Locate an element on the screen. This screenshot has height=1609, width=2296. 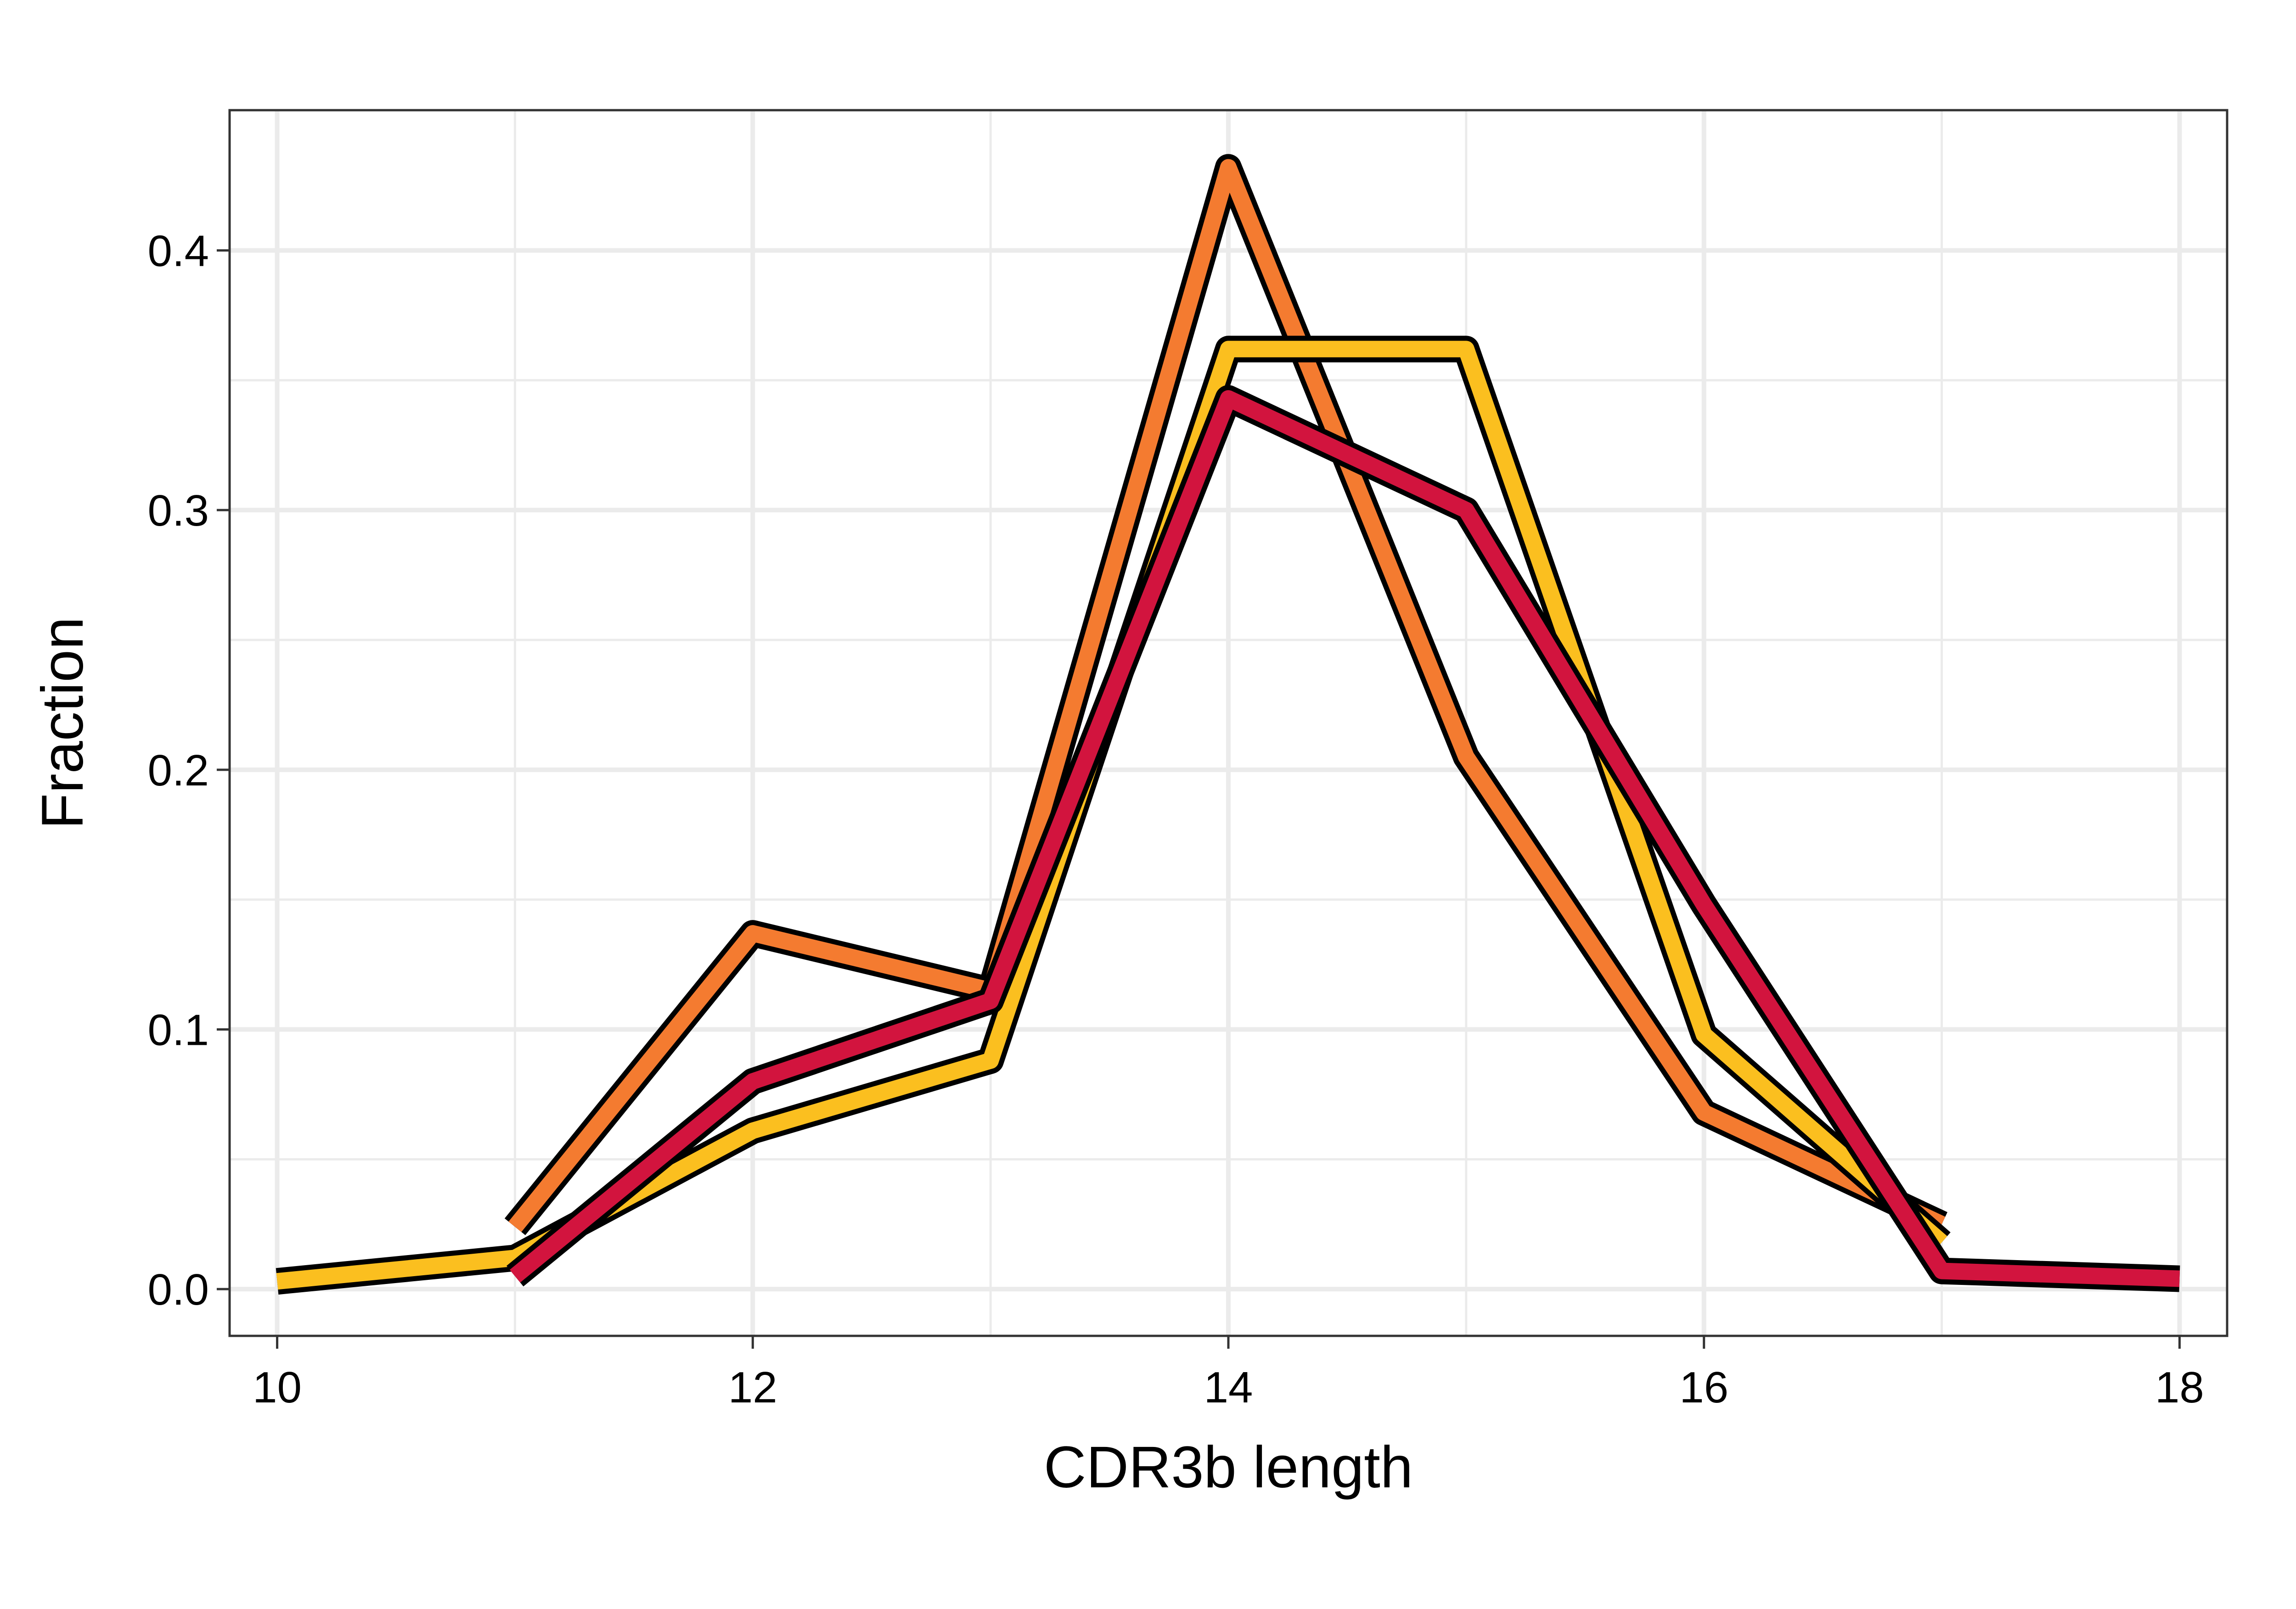
y-axis-title: Fraction is located at coordinates (63, 723).